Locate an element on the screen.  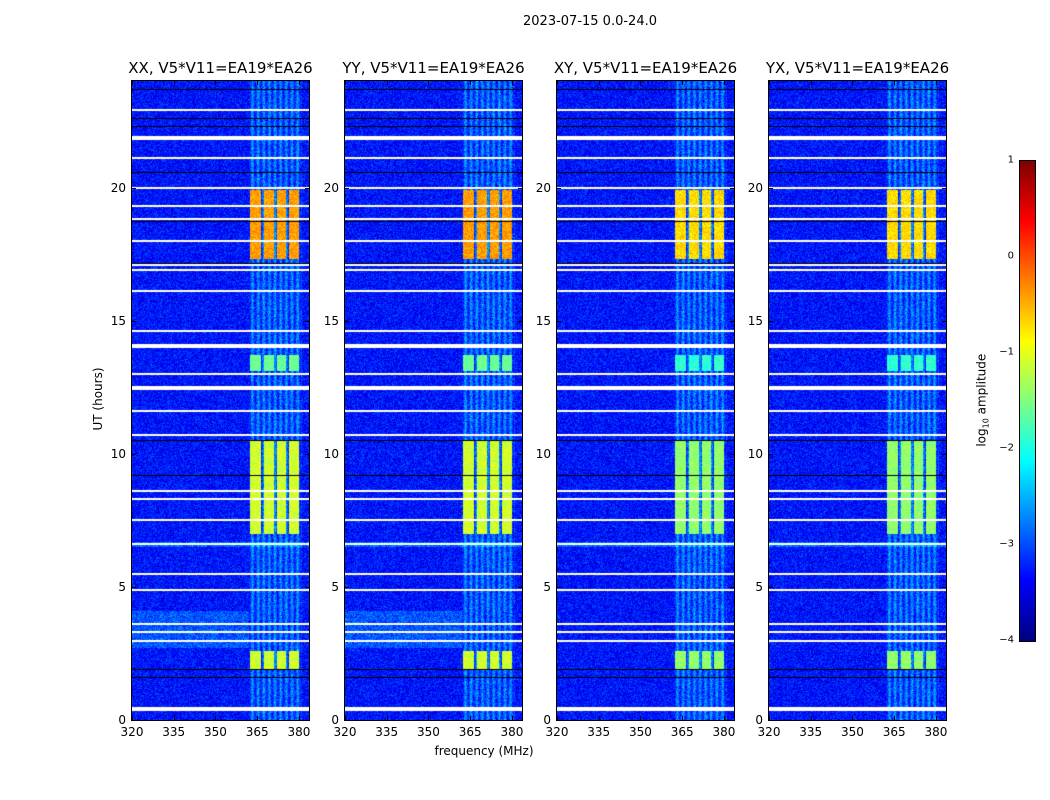
waterfall-image is located at coordinates (857, 400).